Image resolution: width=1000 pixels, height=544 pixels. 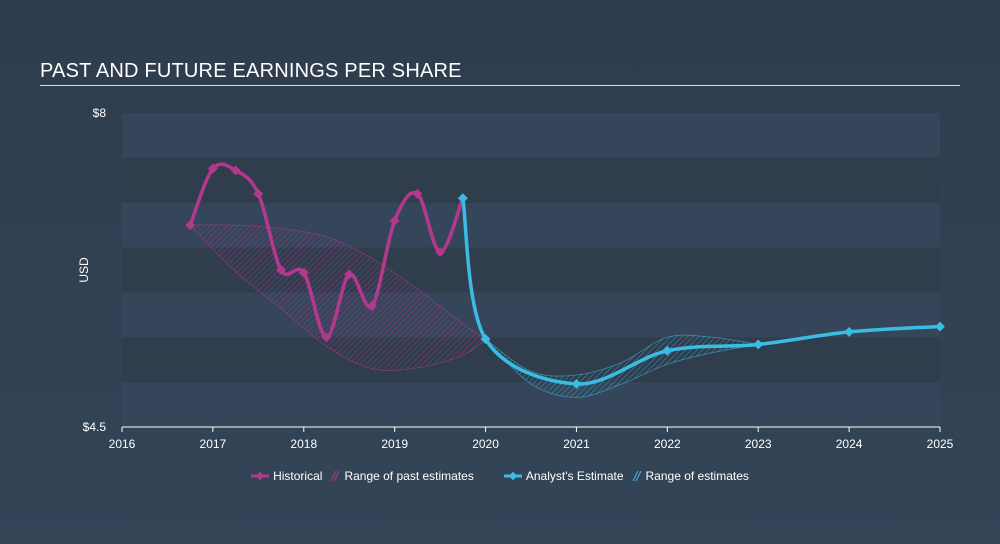 I want to click on y-tick-label: $4.5, so click(x=95, y=427).